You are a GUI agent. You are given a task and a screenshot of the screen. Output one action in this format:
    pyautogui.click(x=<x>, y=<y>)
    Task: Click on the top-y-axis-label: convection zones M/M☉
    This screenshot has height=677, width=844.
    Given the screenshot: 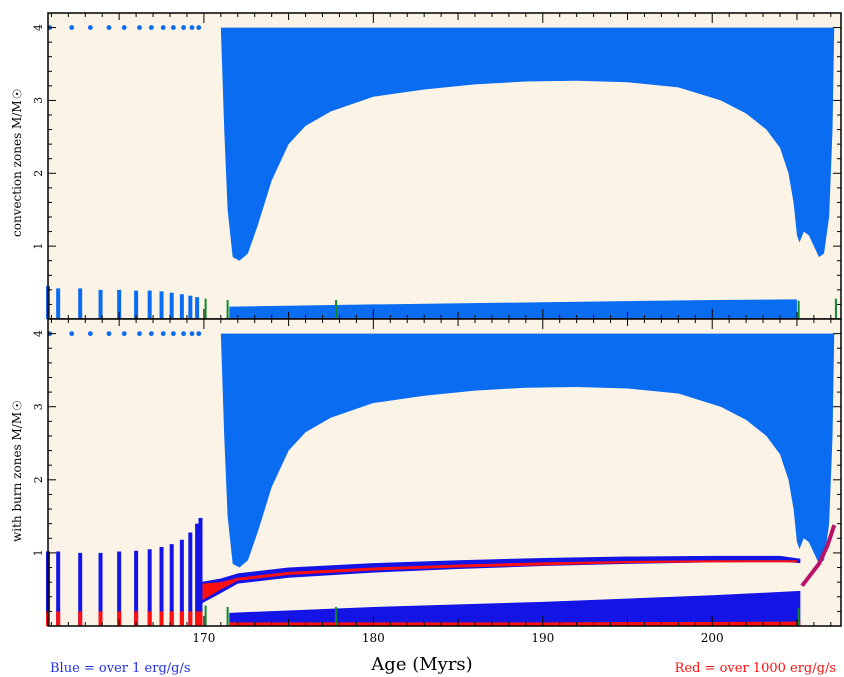 What is the action you would take?
    pyautogui.click(x=17, y=162)
    